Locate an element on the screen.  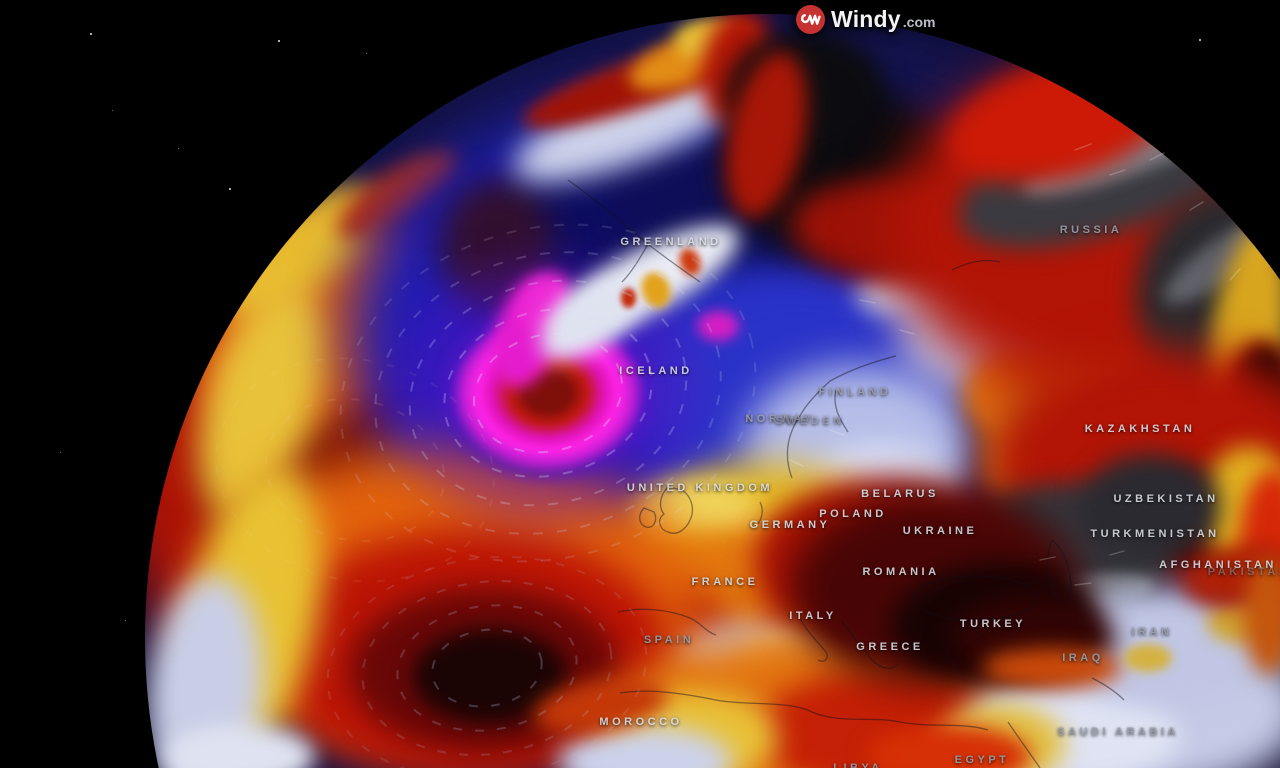
windy-logo: Windy .com is located at coordinates (865, 19).